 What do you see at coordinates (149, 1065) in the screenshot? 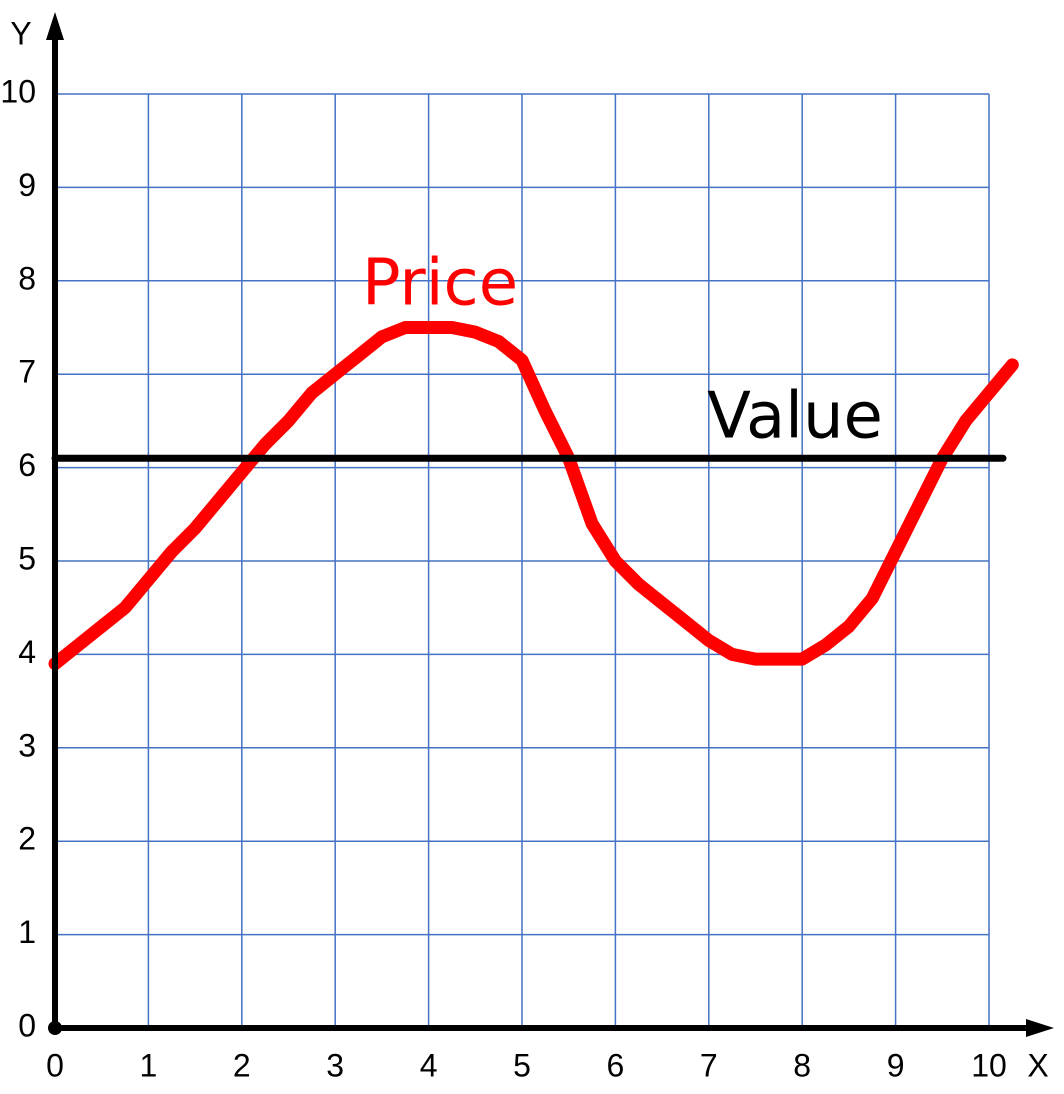
I see `x-tick-label: 1` at bounding box center [149, 1065].